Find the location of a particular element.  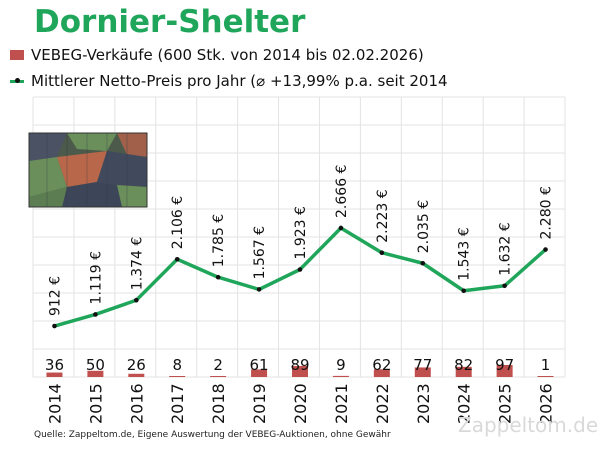

price-label: 1.567 € is located at coordinates (260, 252).